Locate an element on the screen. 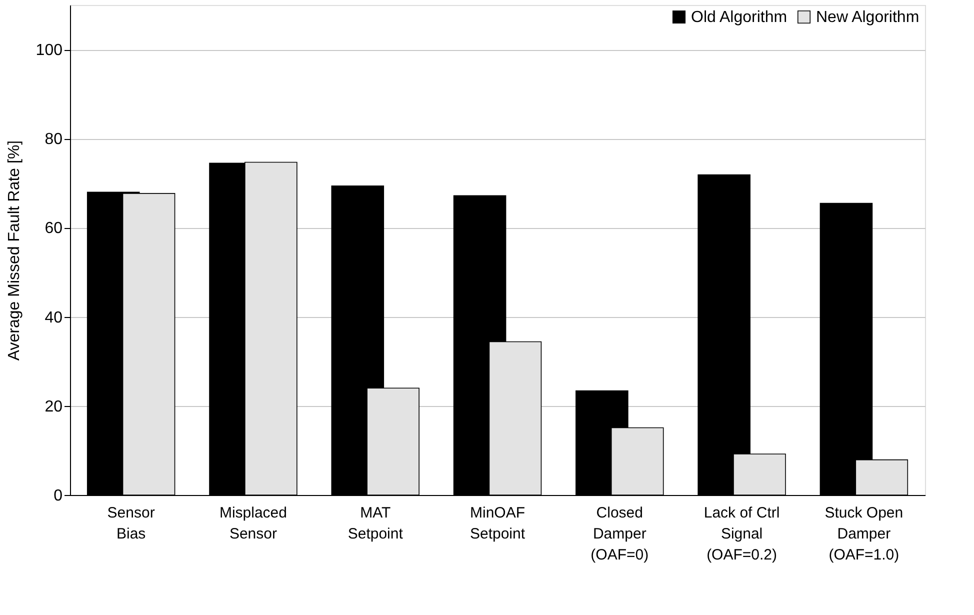  x-tick-label: Sensor Bias is located at coordinates (131, 523).